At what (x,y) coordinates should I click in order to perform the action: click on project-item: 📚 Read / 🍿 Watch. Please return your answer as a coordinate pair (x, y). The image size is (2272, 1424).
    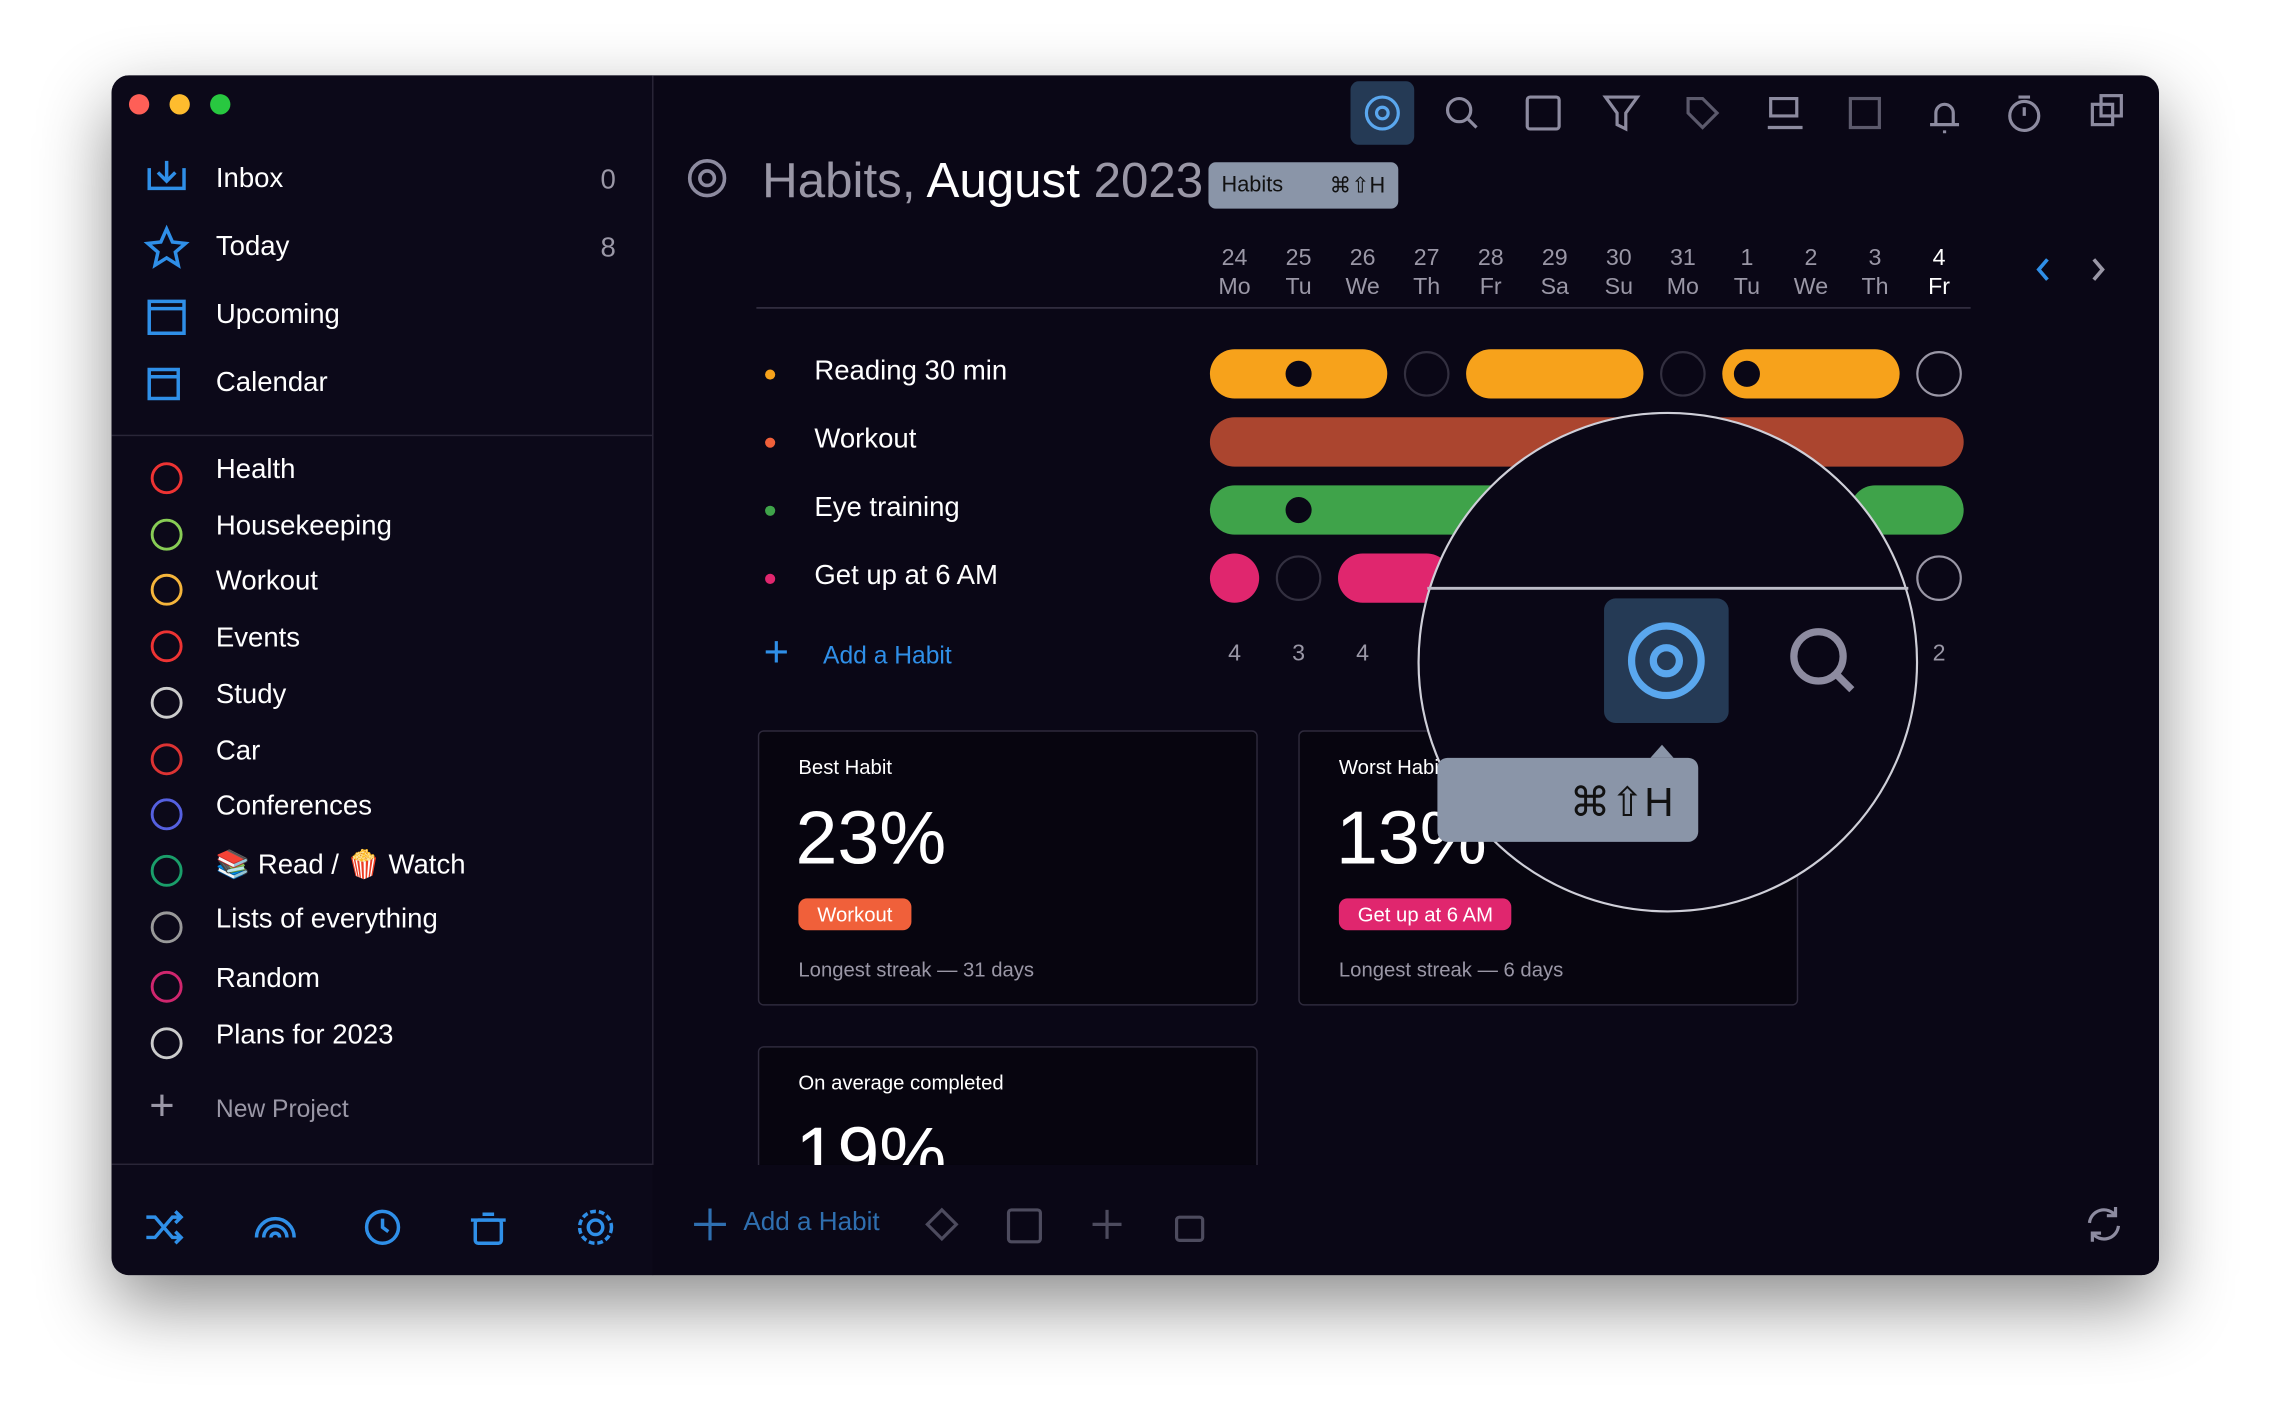
    Looking at the image, I should click on (340, 865).